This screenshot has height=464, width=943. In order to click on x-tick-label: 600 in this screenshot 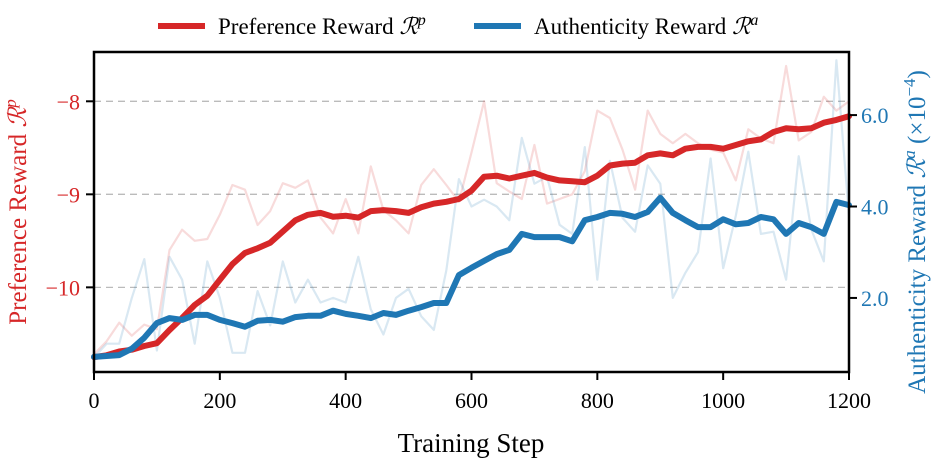, I will do `click(471, 400)`.